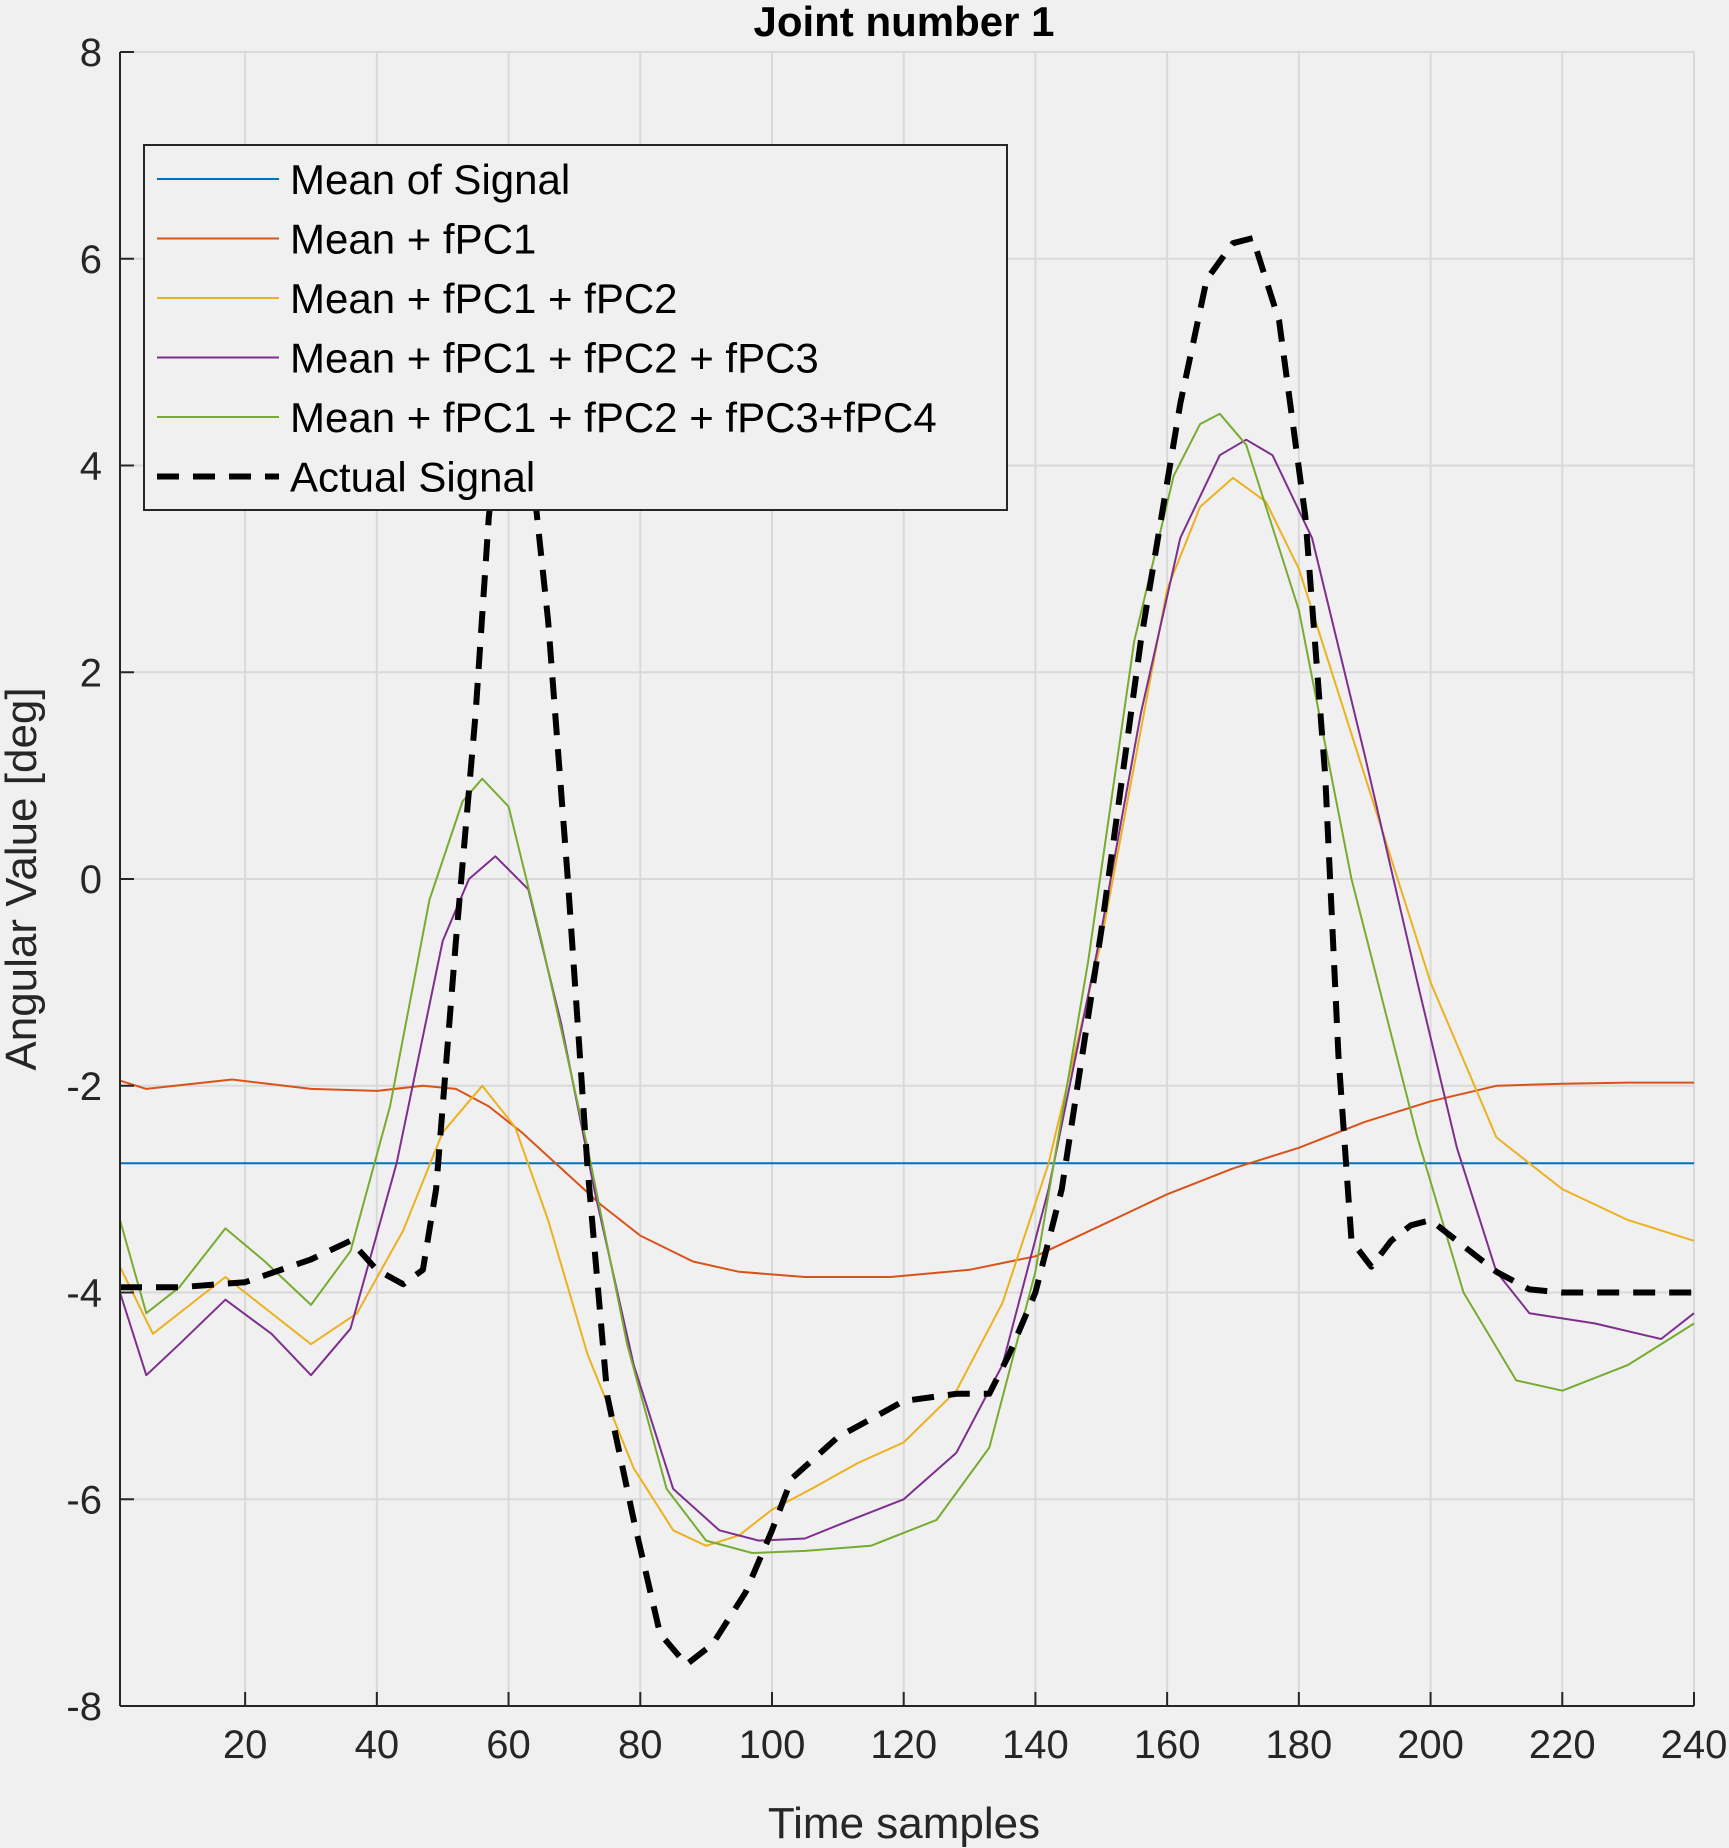  I want to click on x-tick-label: 120, so click(903, 1745).